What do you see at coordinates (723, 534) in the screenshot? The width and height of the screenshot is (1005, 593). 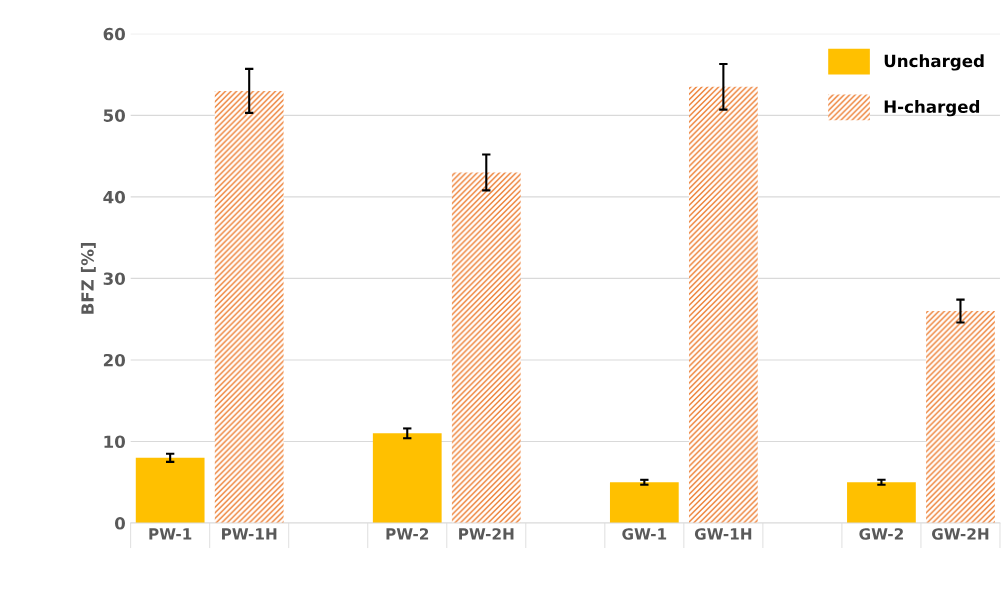 I see `x-tick-label: GW-1H` at bounding box center [723, 534].